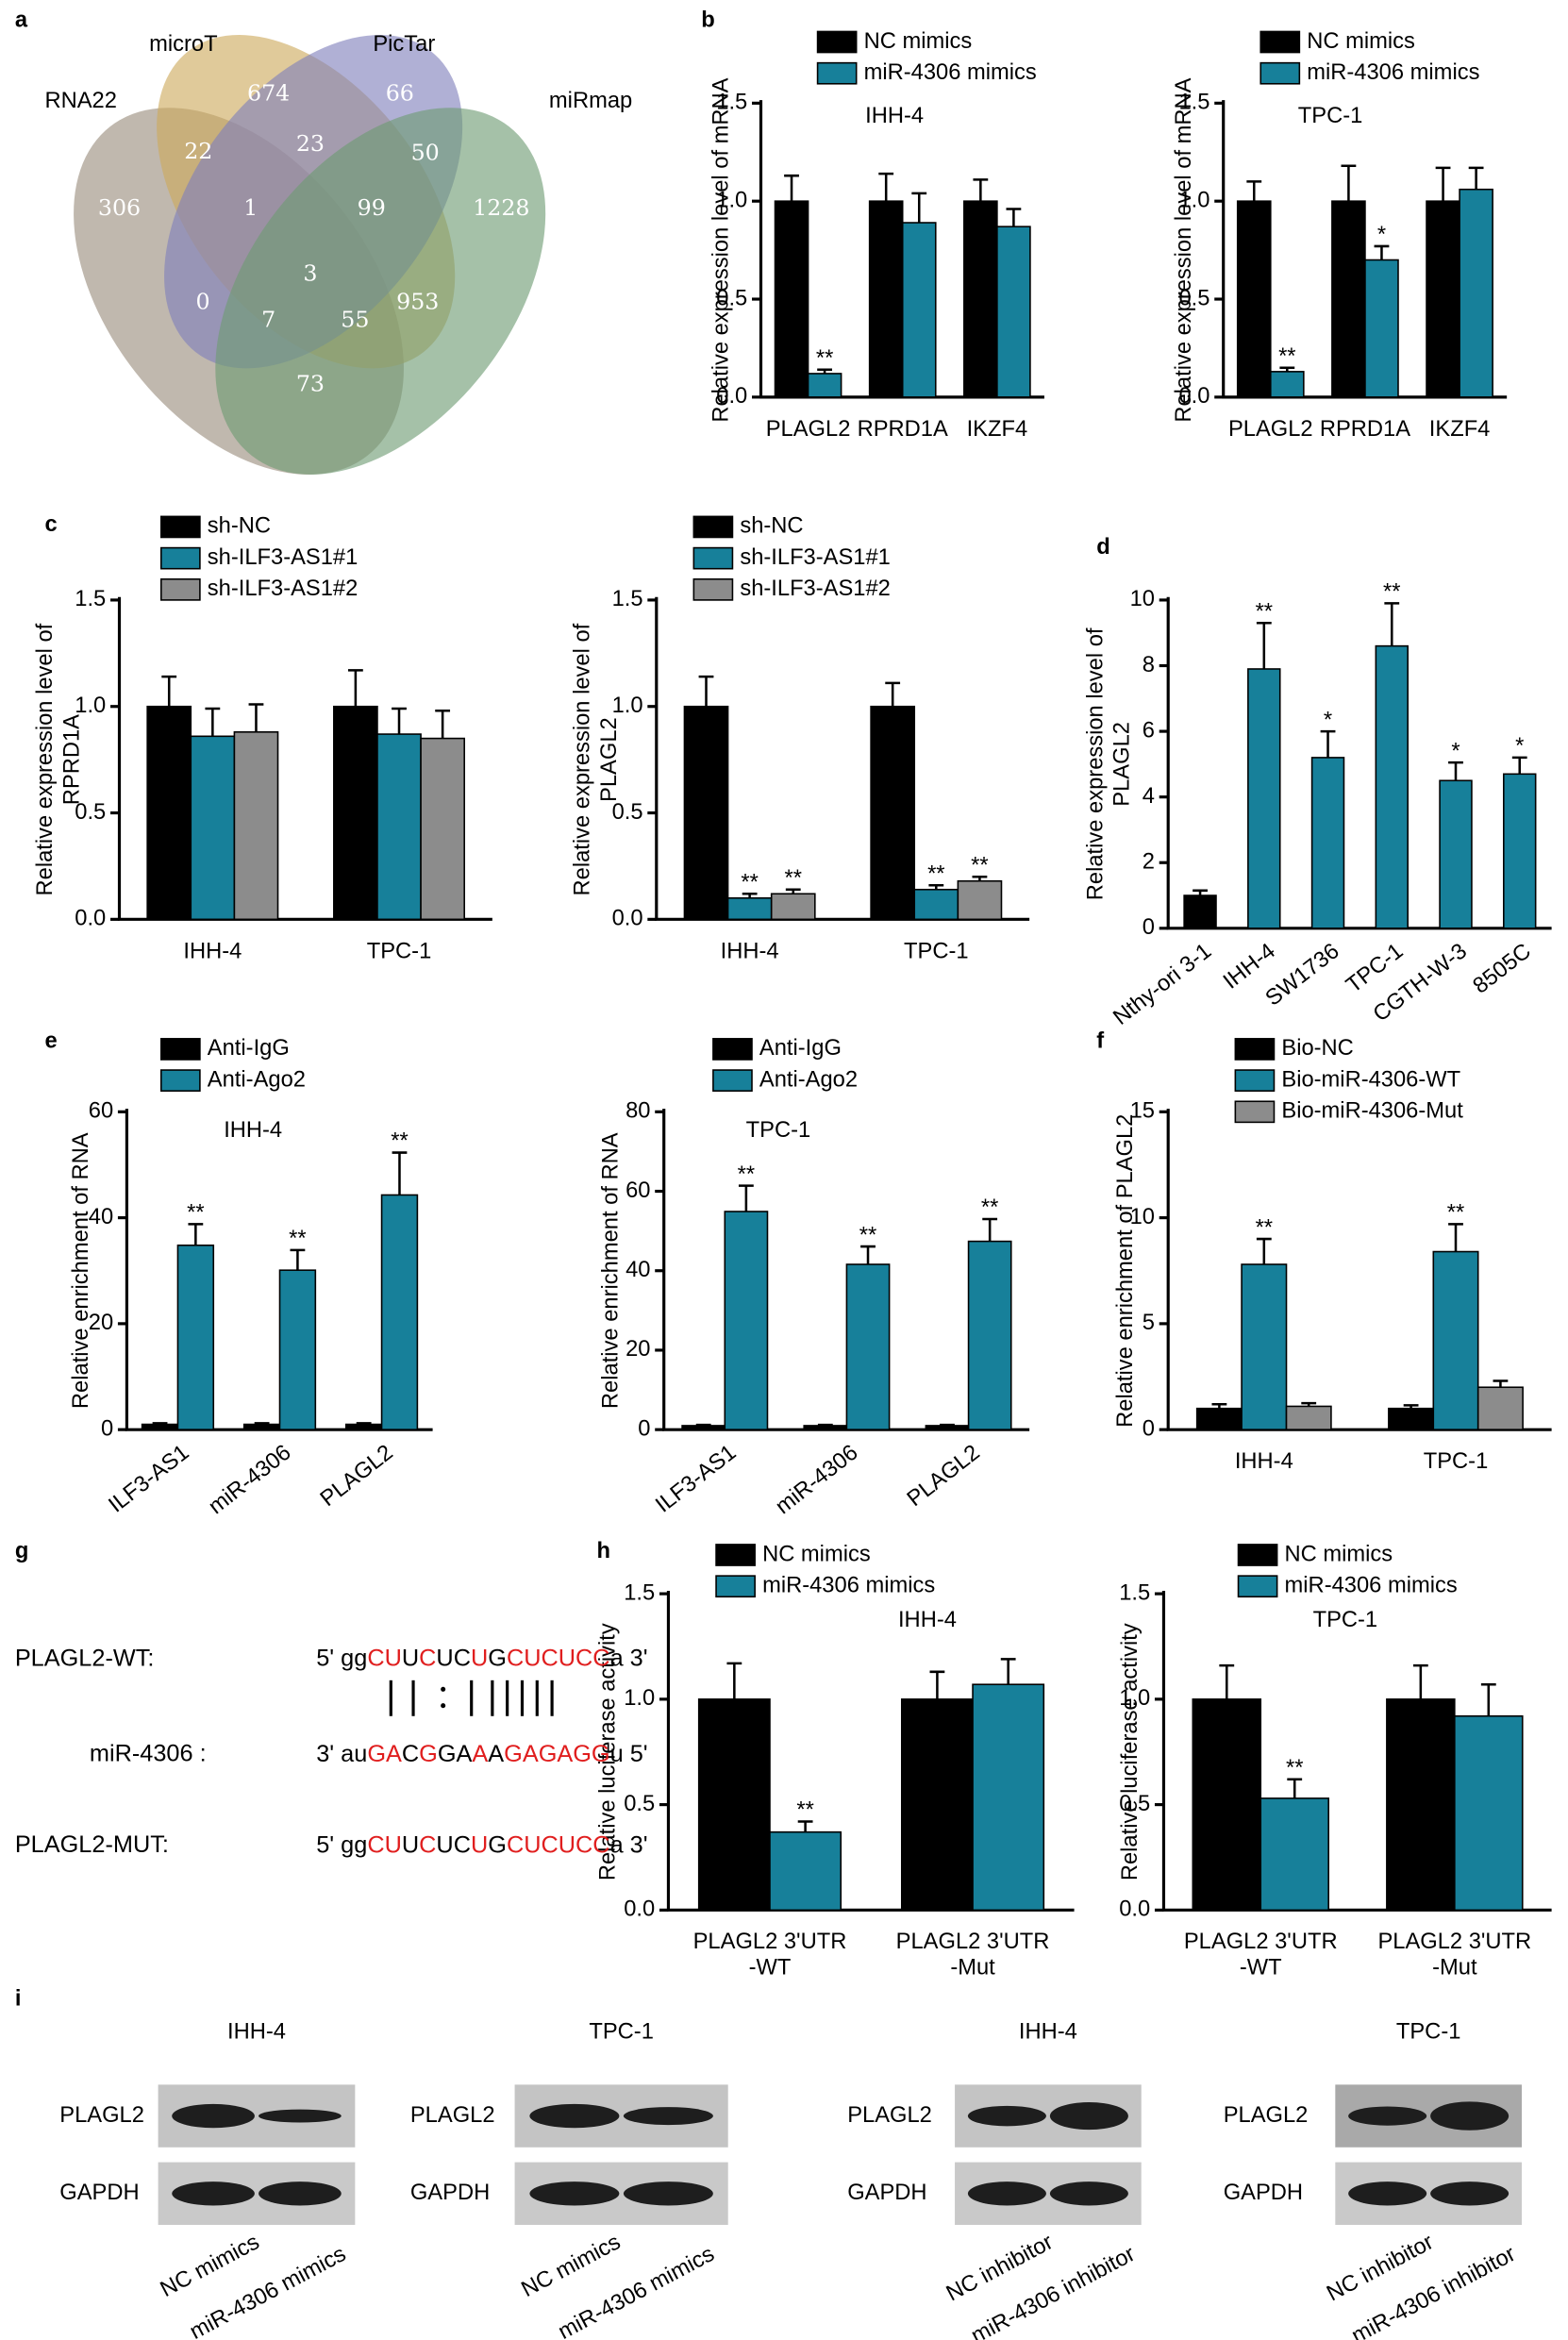 Image resolution: width=1568 pixels, height=2340 pixels. Describe the element at coordinates (621, 2031) in the screenshot. I see `blot-title: TPC-1` at that location.